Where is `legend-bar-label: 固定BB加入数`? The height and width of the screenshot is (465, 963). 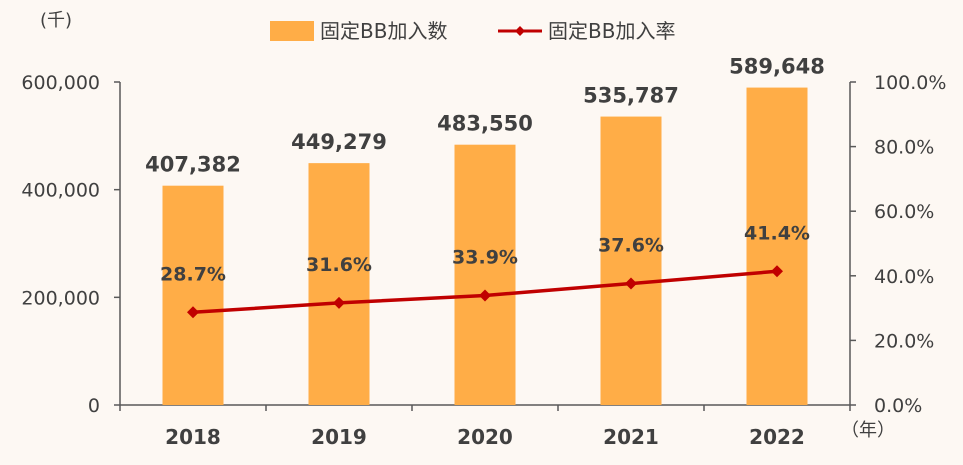 legend-bar-label: 固定BB加入数 is located at coordinates (383, 31).